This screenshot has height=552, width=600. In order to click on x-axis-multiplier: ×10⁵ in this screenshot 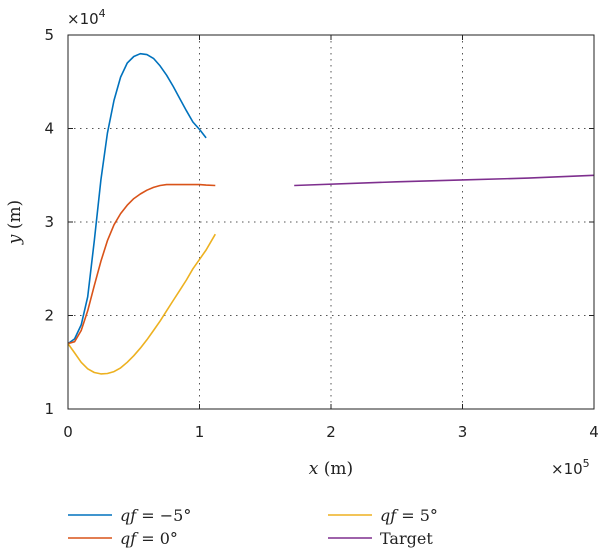, I will do `click(570, 467)`.